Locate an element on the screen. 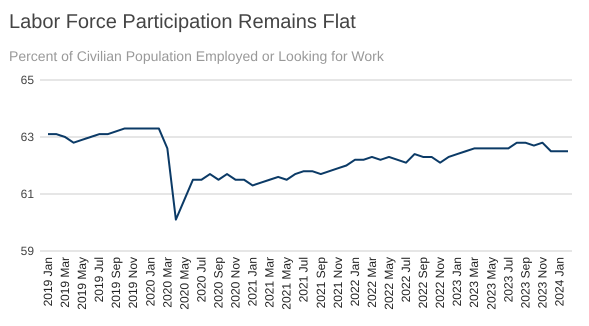  x-tick-label: 2019 Jul is located at coordinates (99, 279).